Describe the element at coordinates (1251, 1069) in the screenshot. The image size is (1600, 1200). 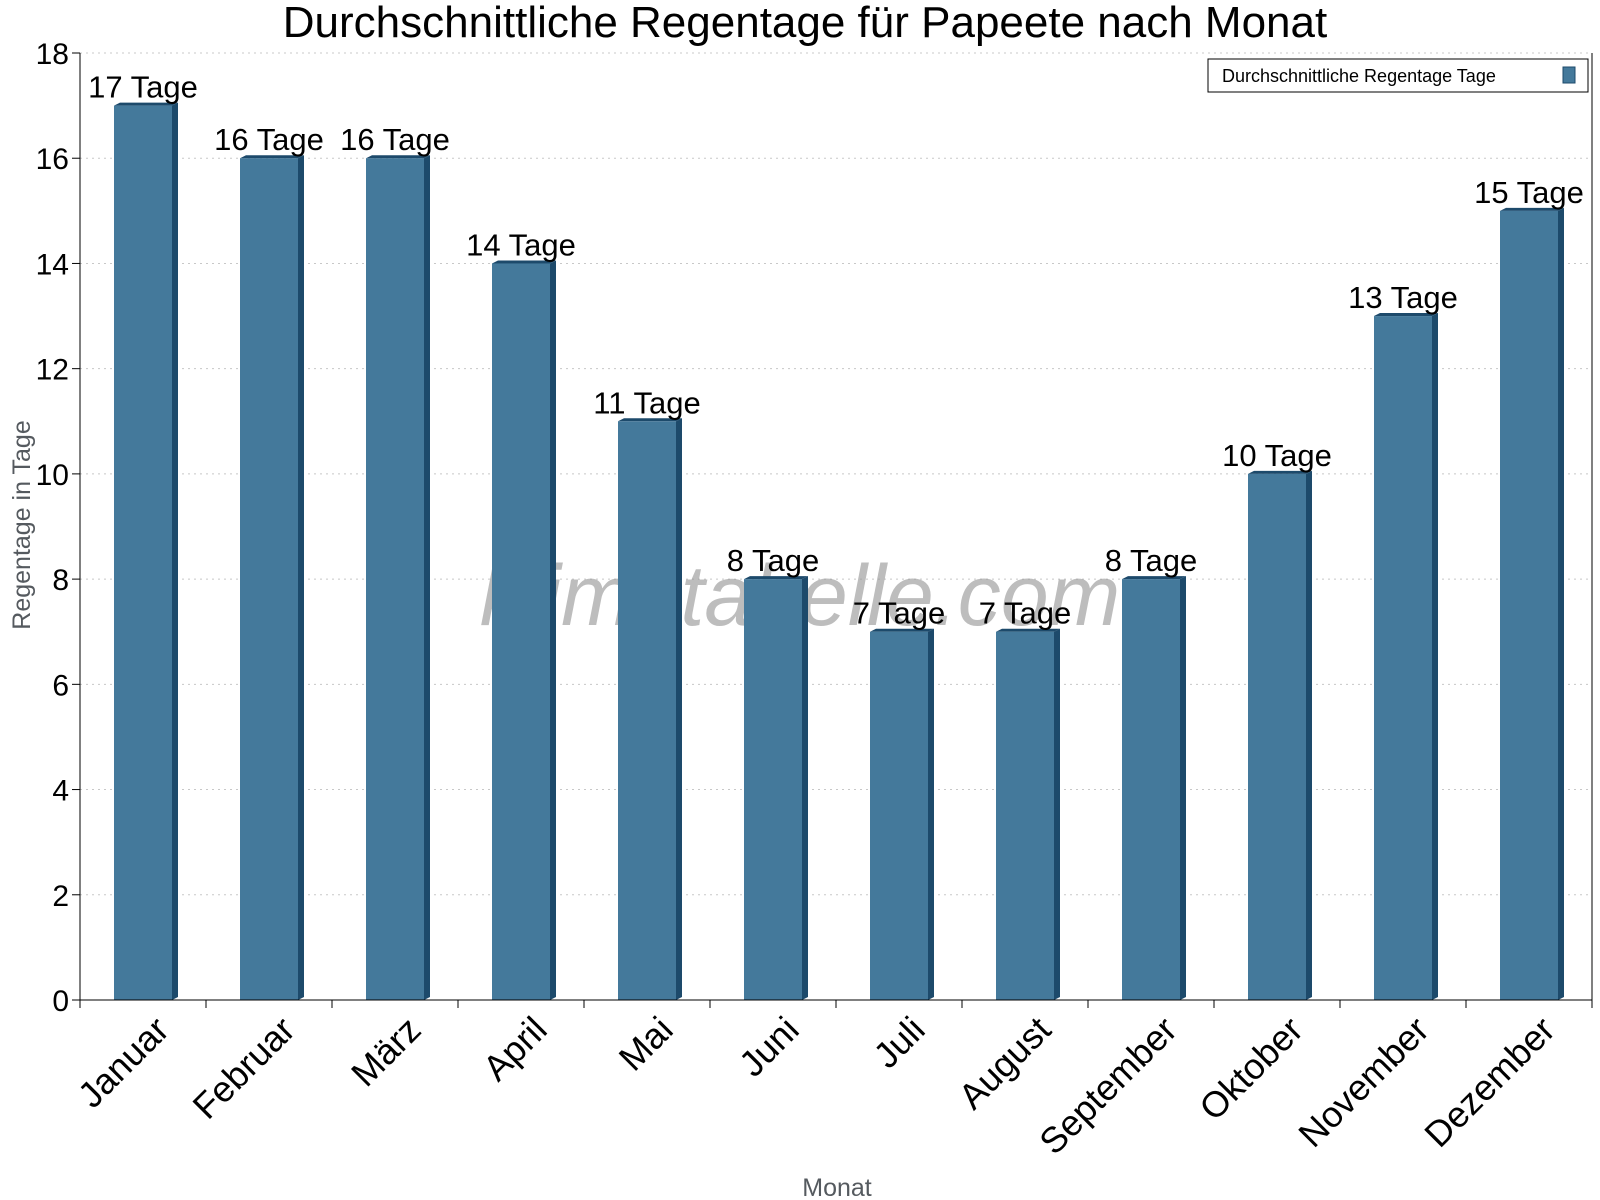
I see `x-tick-label: Oktober` at that location.